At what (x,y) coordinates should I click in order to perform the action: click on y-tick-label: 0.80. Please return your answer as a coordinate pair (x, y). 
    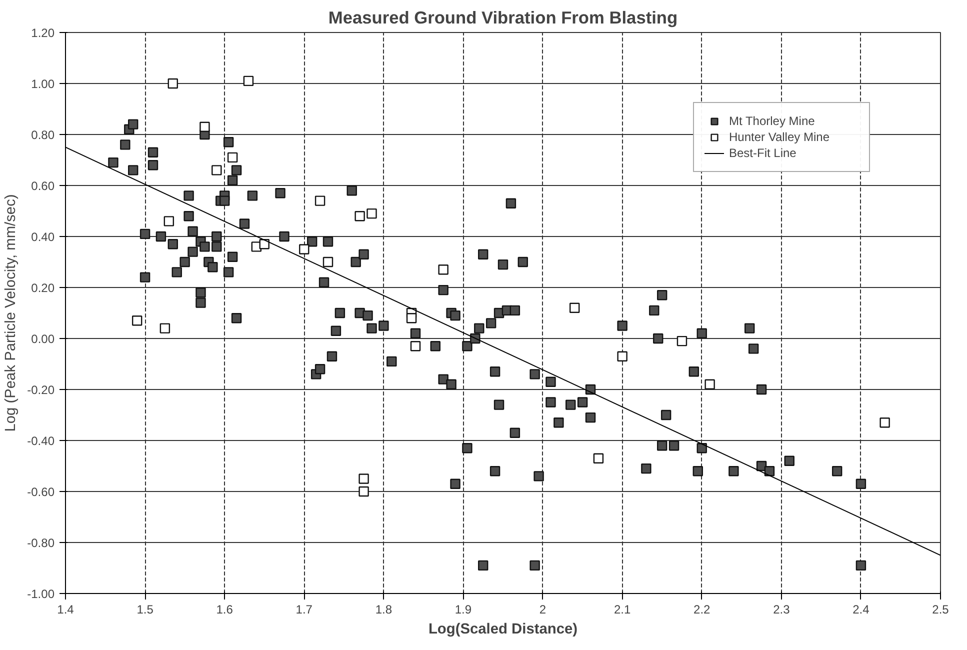
    Looking at the image, I should click on (43, 135).